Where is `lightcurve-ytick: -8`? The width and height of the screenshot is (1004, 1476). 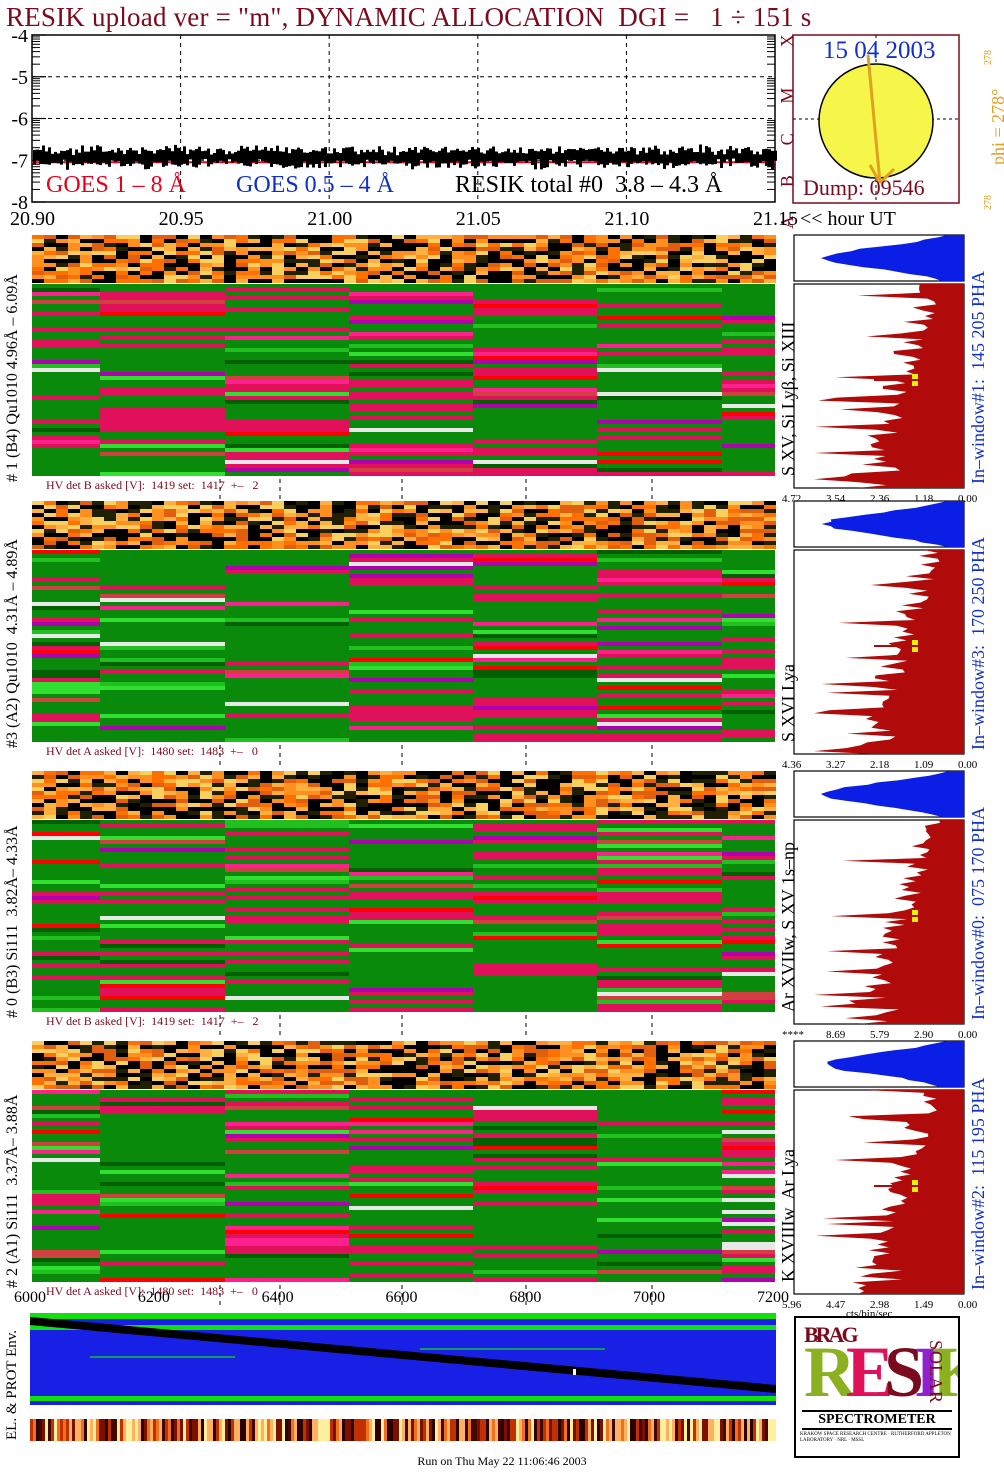 lightcurve-ytick: -8 is located at coordinates (19, 203).